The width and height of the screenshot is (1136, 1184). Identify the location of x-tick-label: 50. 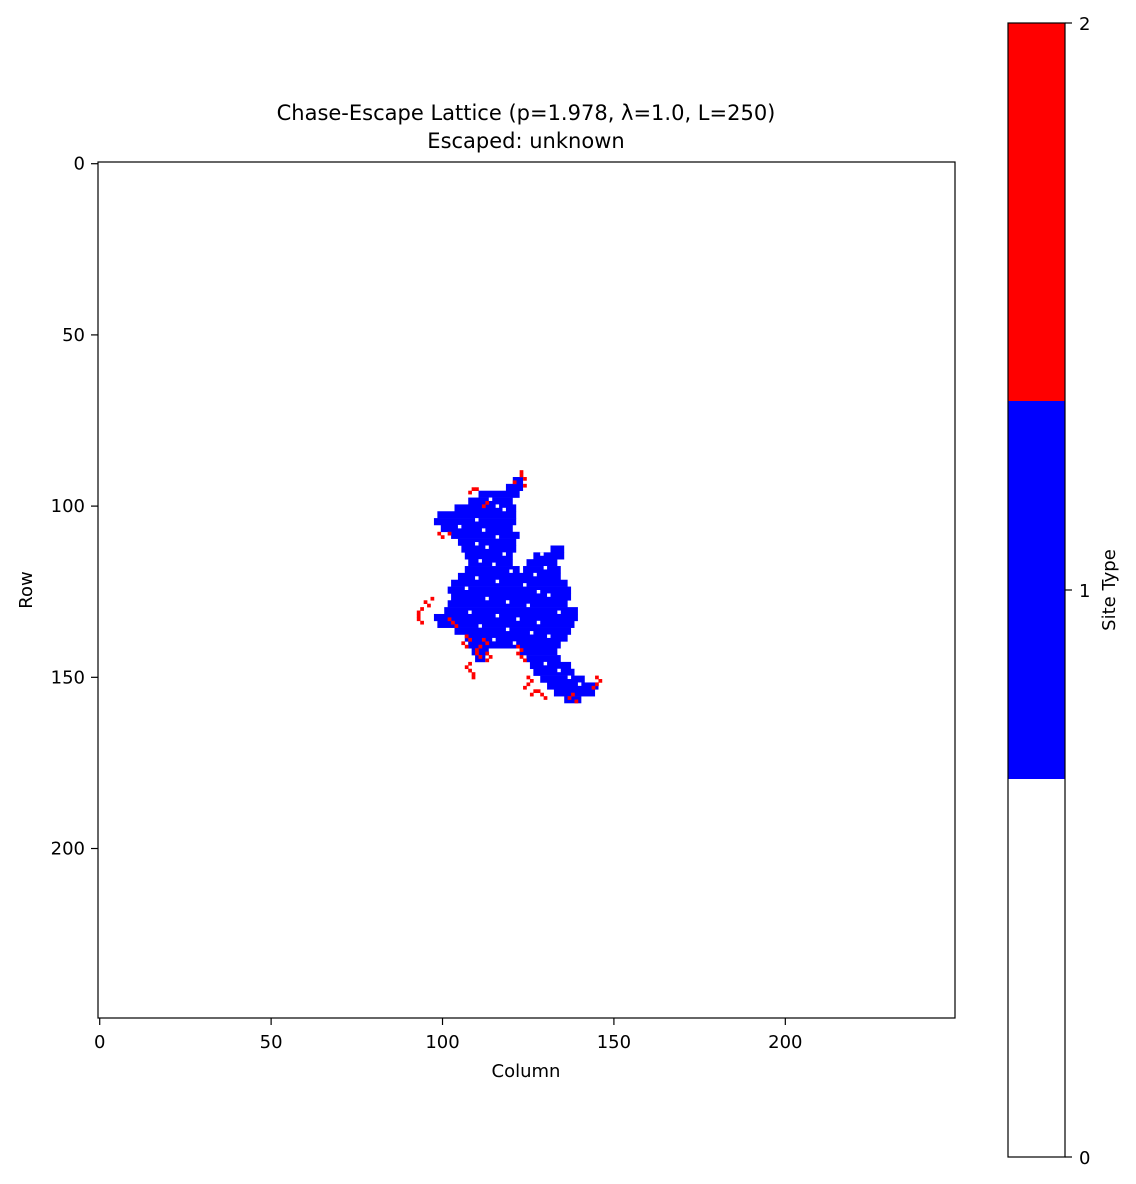
(271, 1042).